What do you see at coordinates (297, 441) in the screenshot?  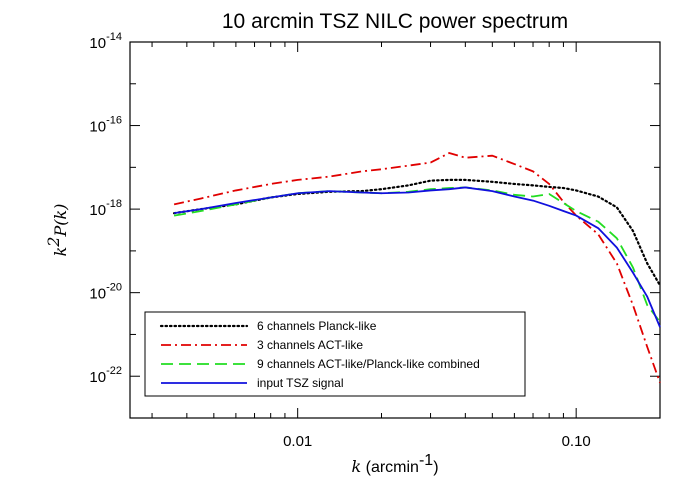 I see `x-tick-label: 0.01` at bounding box center [297, 441].